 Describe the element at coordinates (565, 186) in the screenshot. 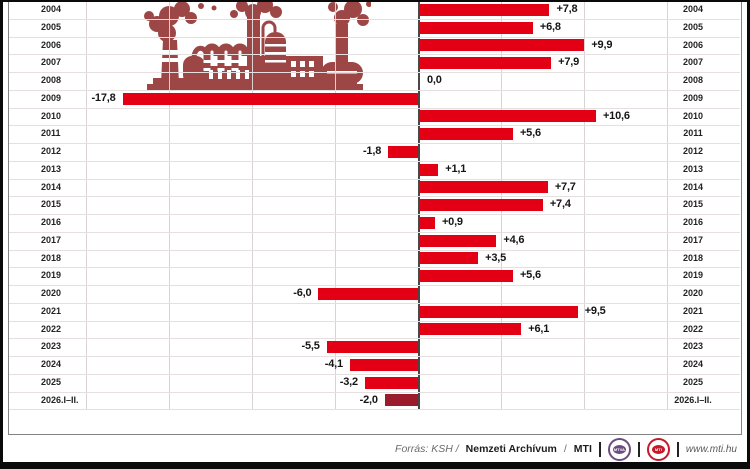

I see `value-label: +7,7` at that location.